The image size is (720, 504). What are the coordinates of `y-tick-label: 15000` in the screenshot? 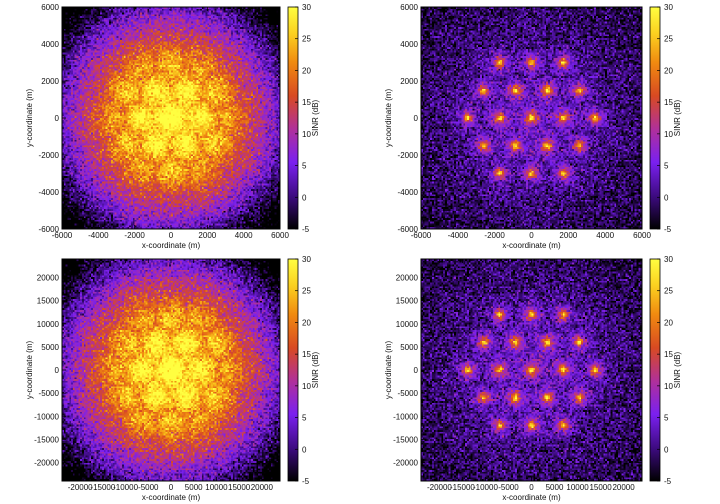 It's located at (407, 301).